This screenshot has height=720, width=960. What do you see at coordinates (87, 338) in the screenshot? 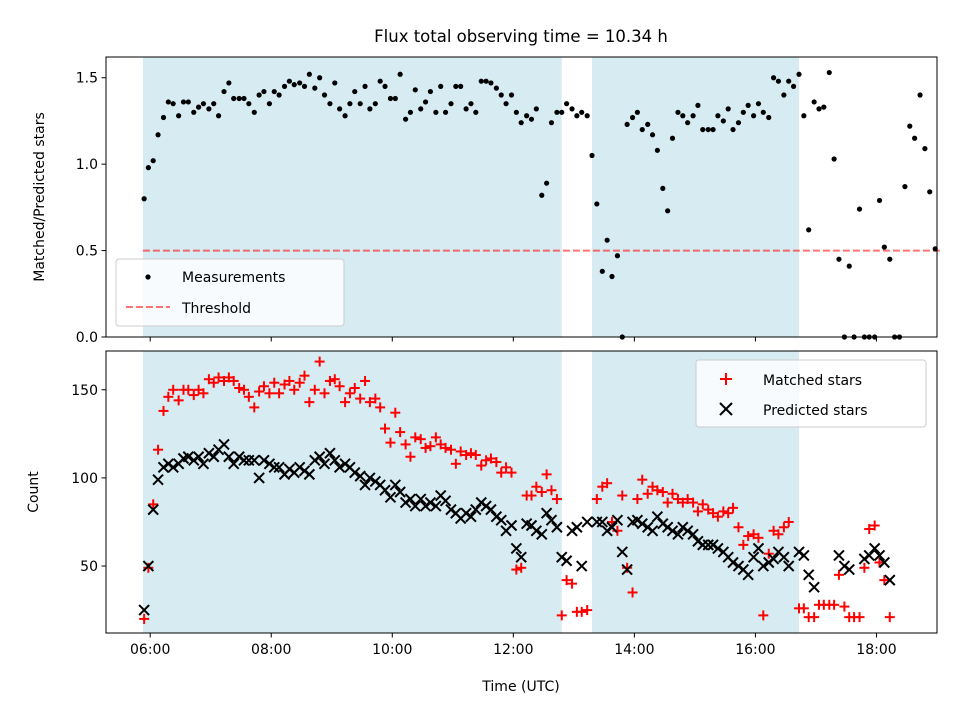
I see `y-tick-label: 0.0` at bounding box center [87, 338].